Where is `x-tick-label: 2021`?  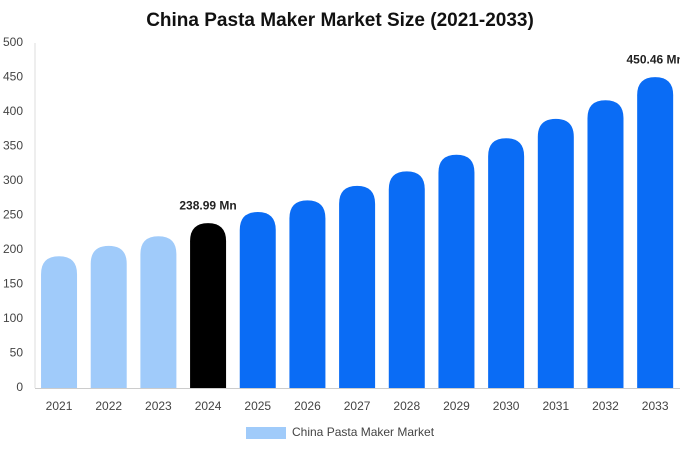 x-tick-label: 2021 is located at coordinates (59, 406).